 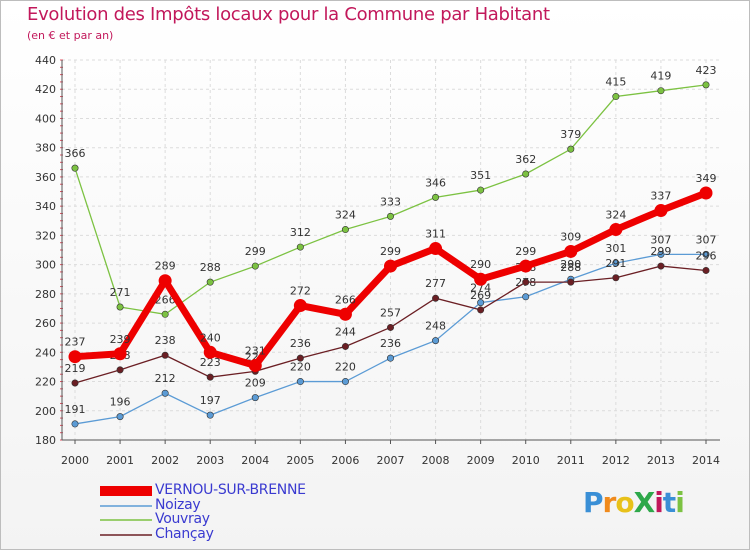 I want to click on data-label: 296, so click(x=706, y=255).